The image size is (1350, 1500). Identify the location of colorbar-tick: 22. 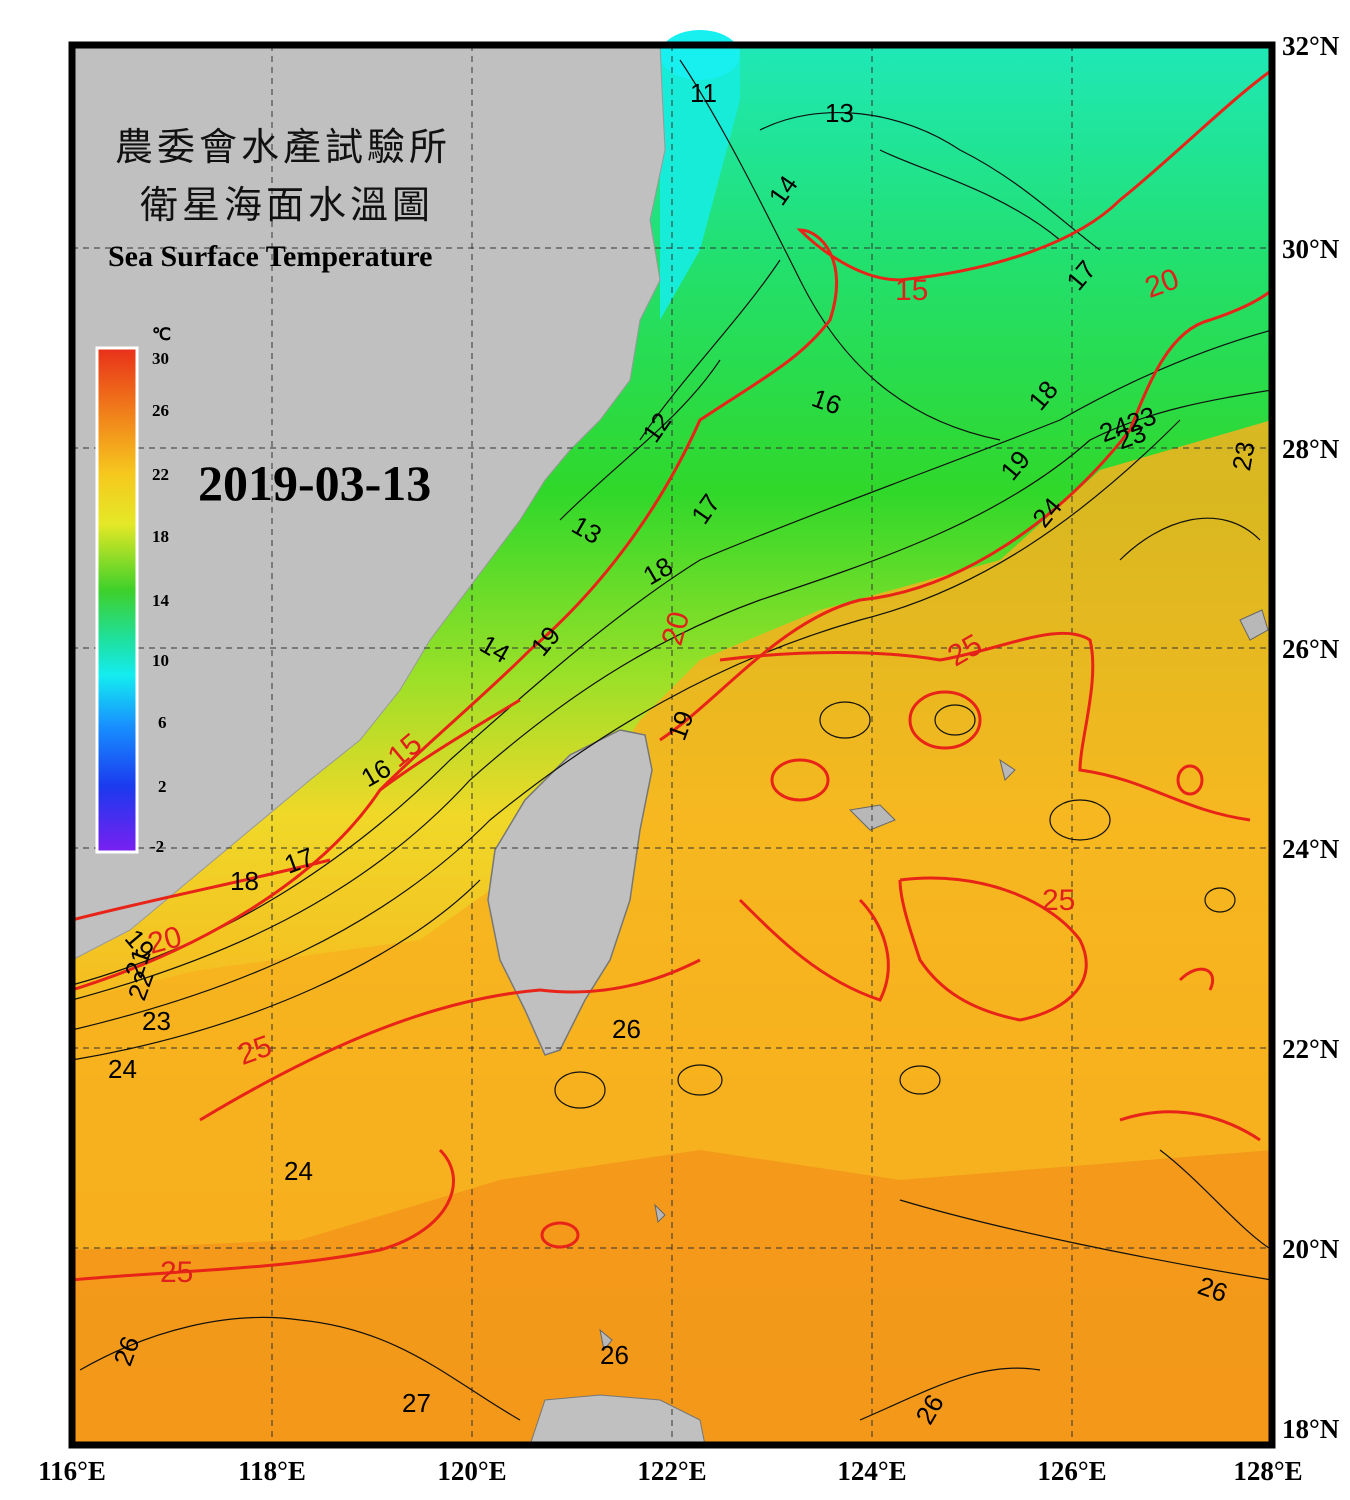
(160, 474).